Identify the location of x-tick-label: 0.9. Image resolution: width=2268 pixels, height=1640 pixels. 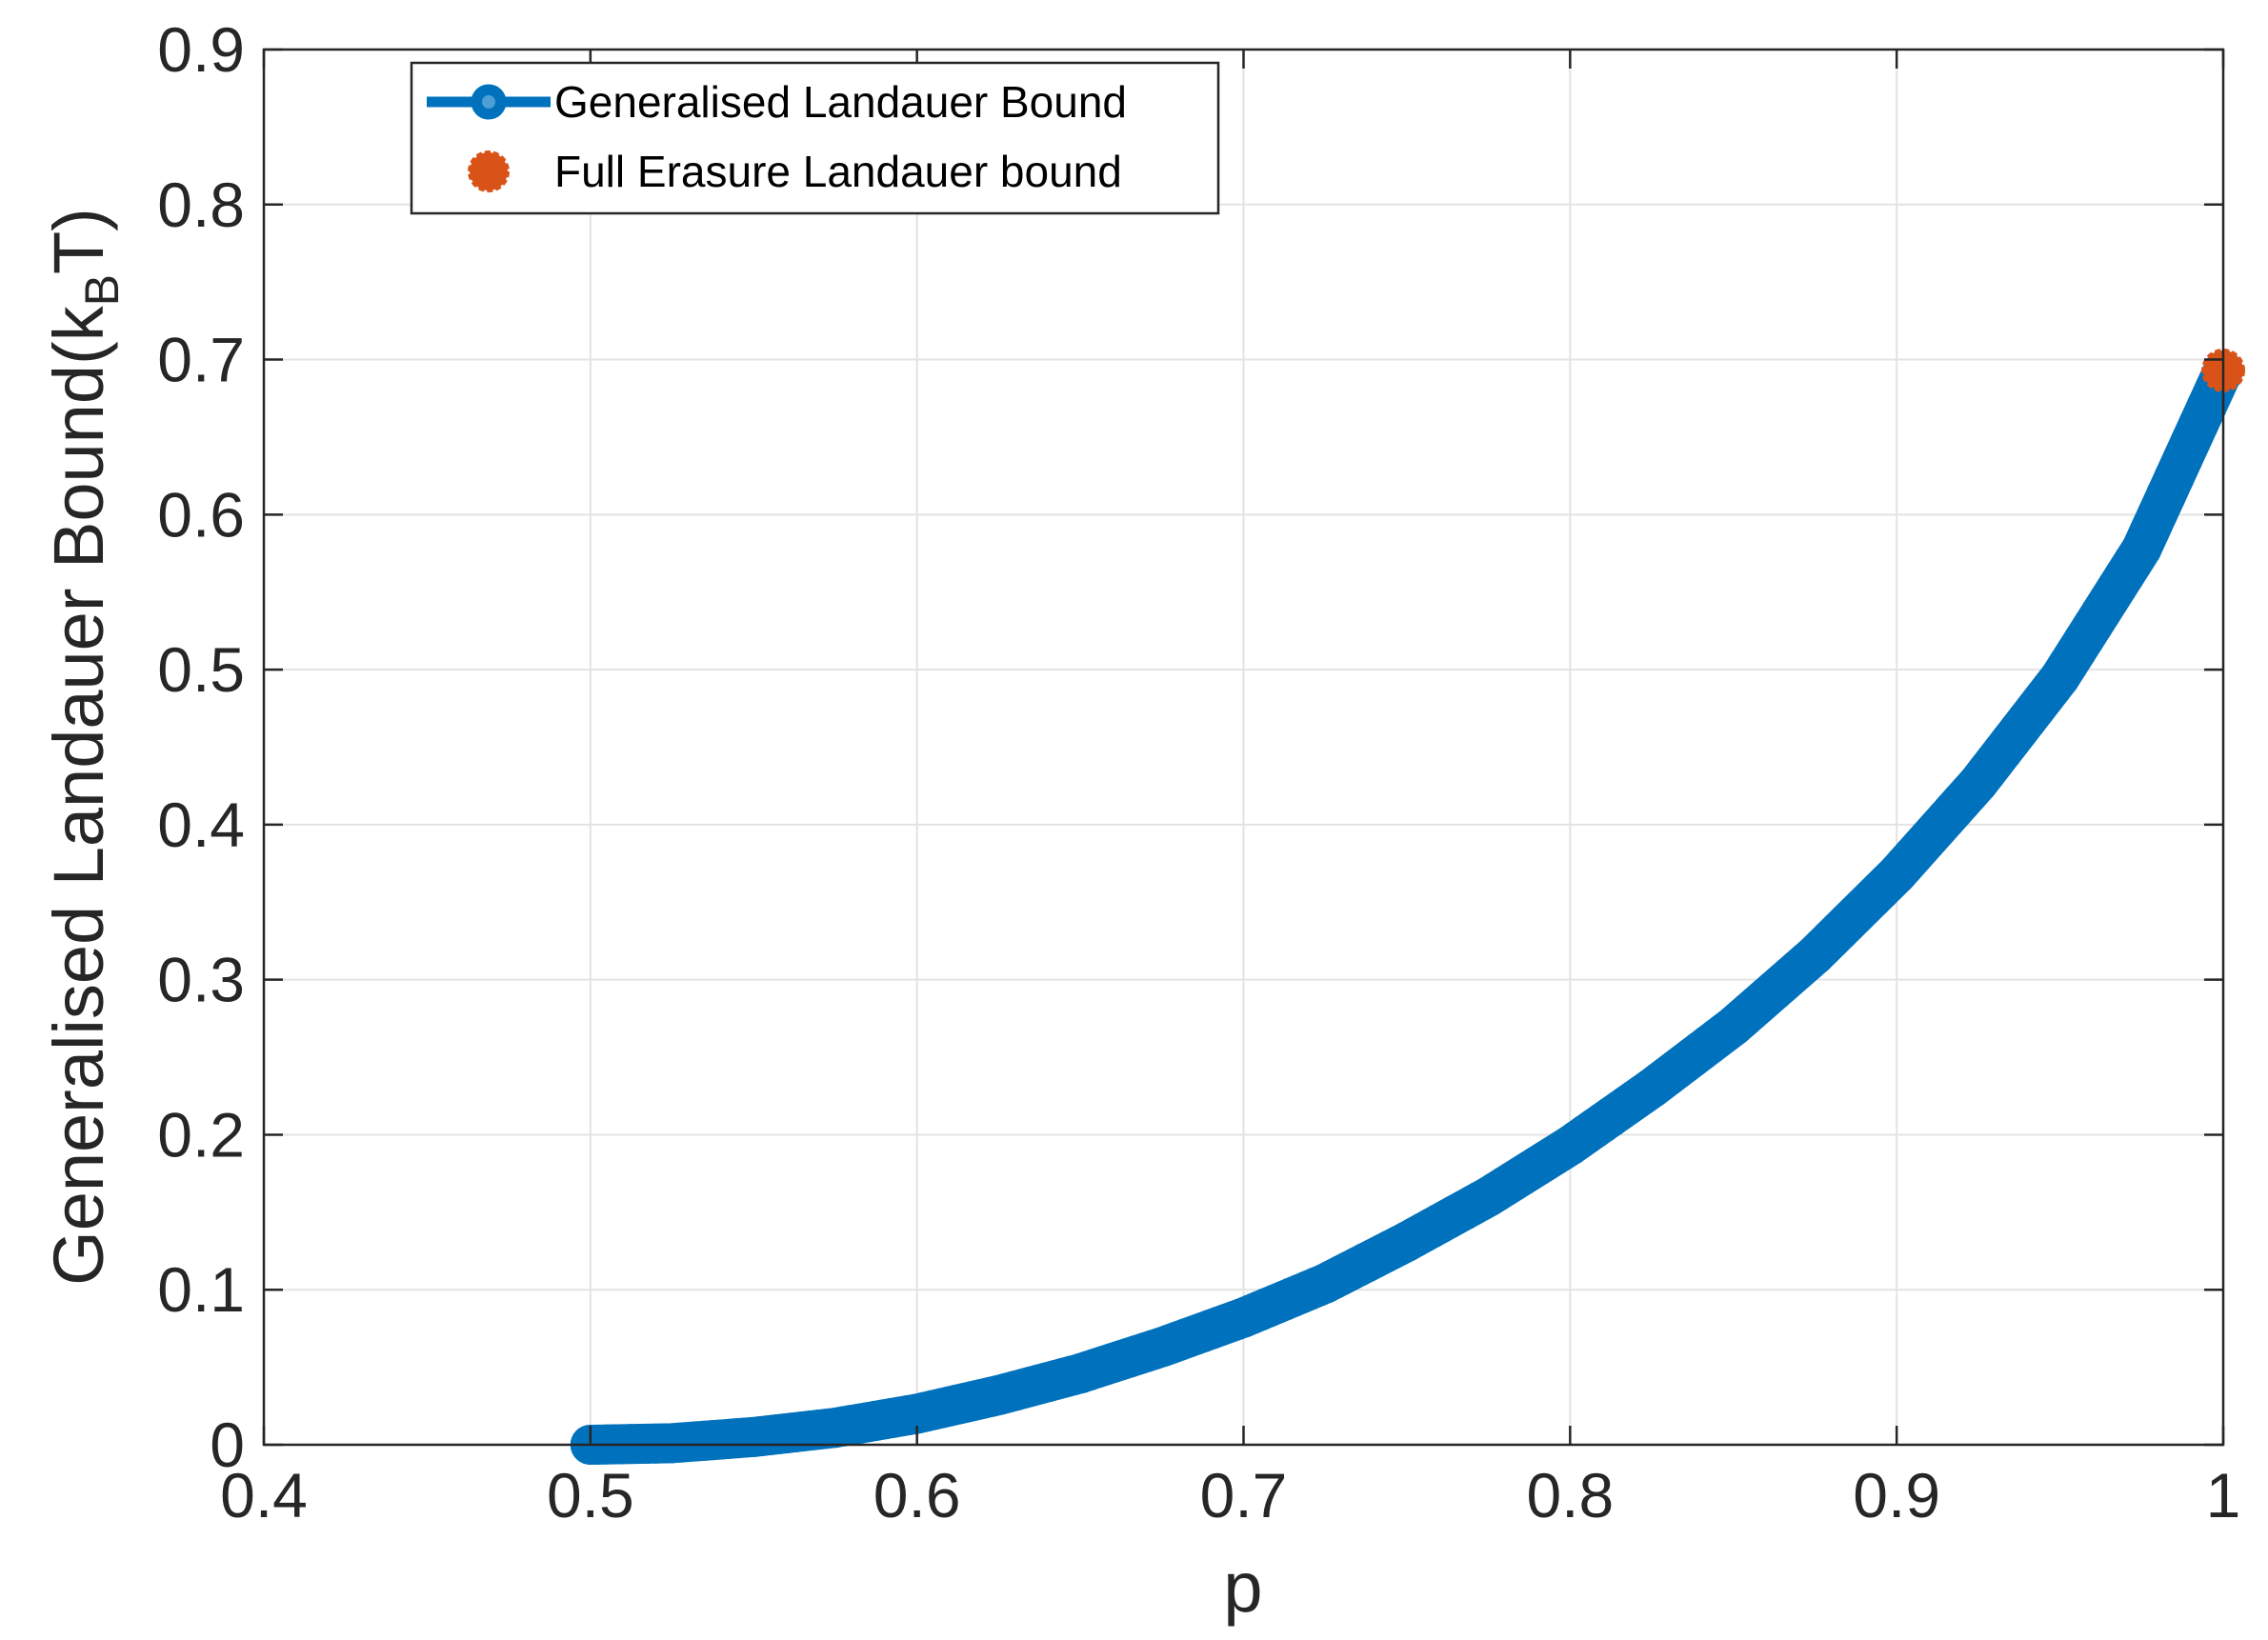
(1897, 1495).